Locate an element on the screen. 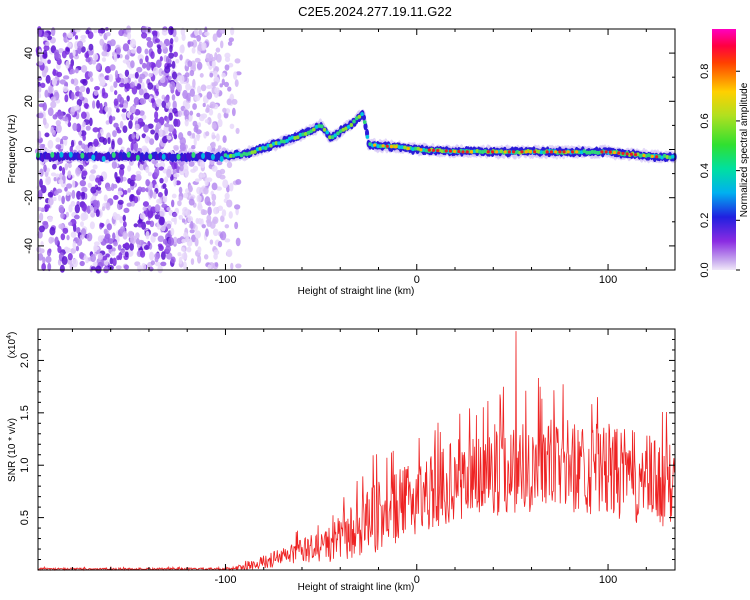  spectrogram-x-label: Height of straight line (km) is located at coordinates (356, 291).